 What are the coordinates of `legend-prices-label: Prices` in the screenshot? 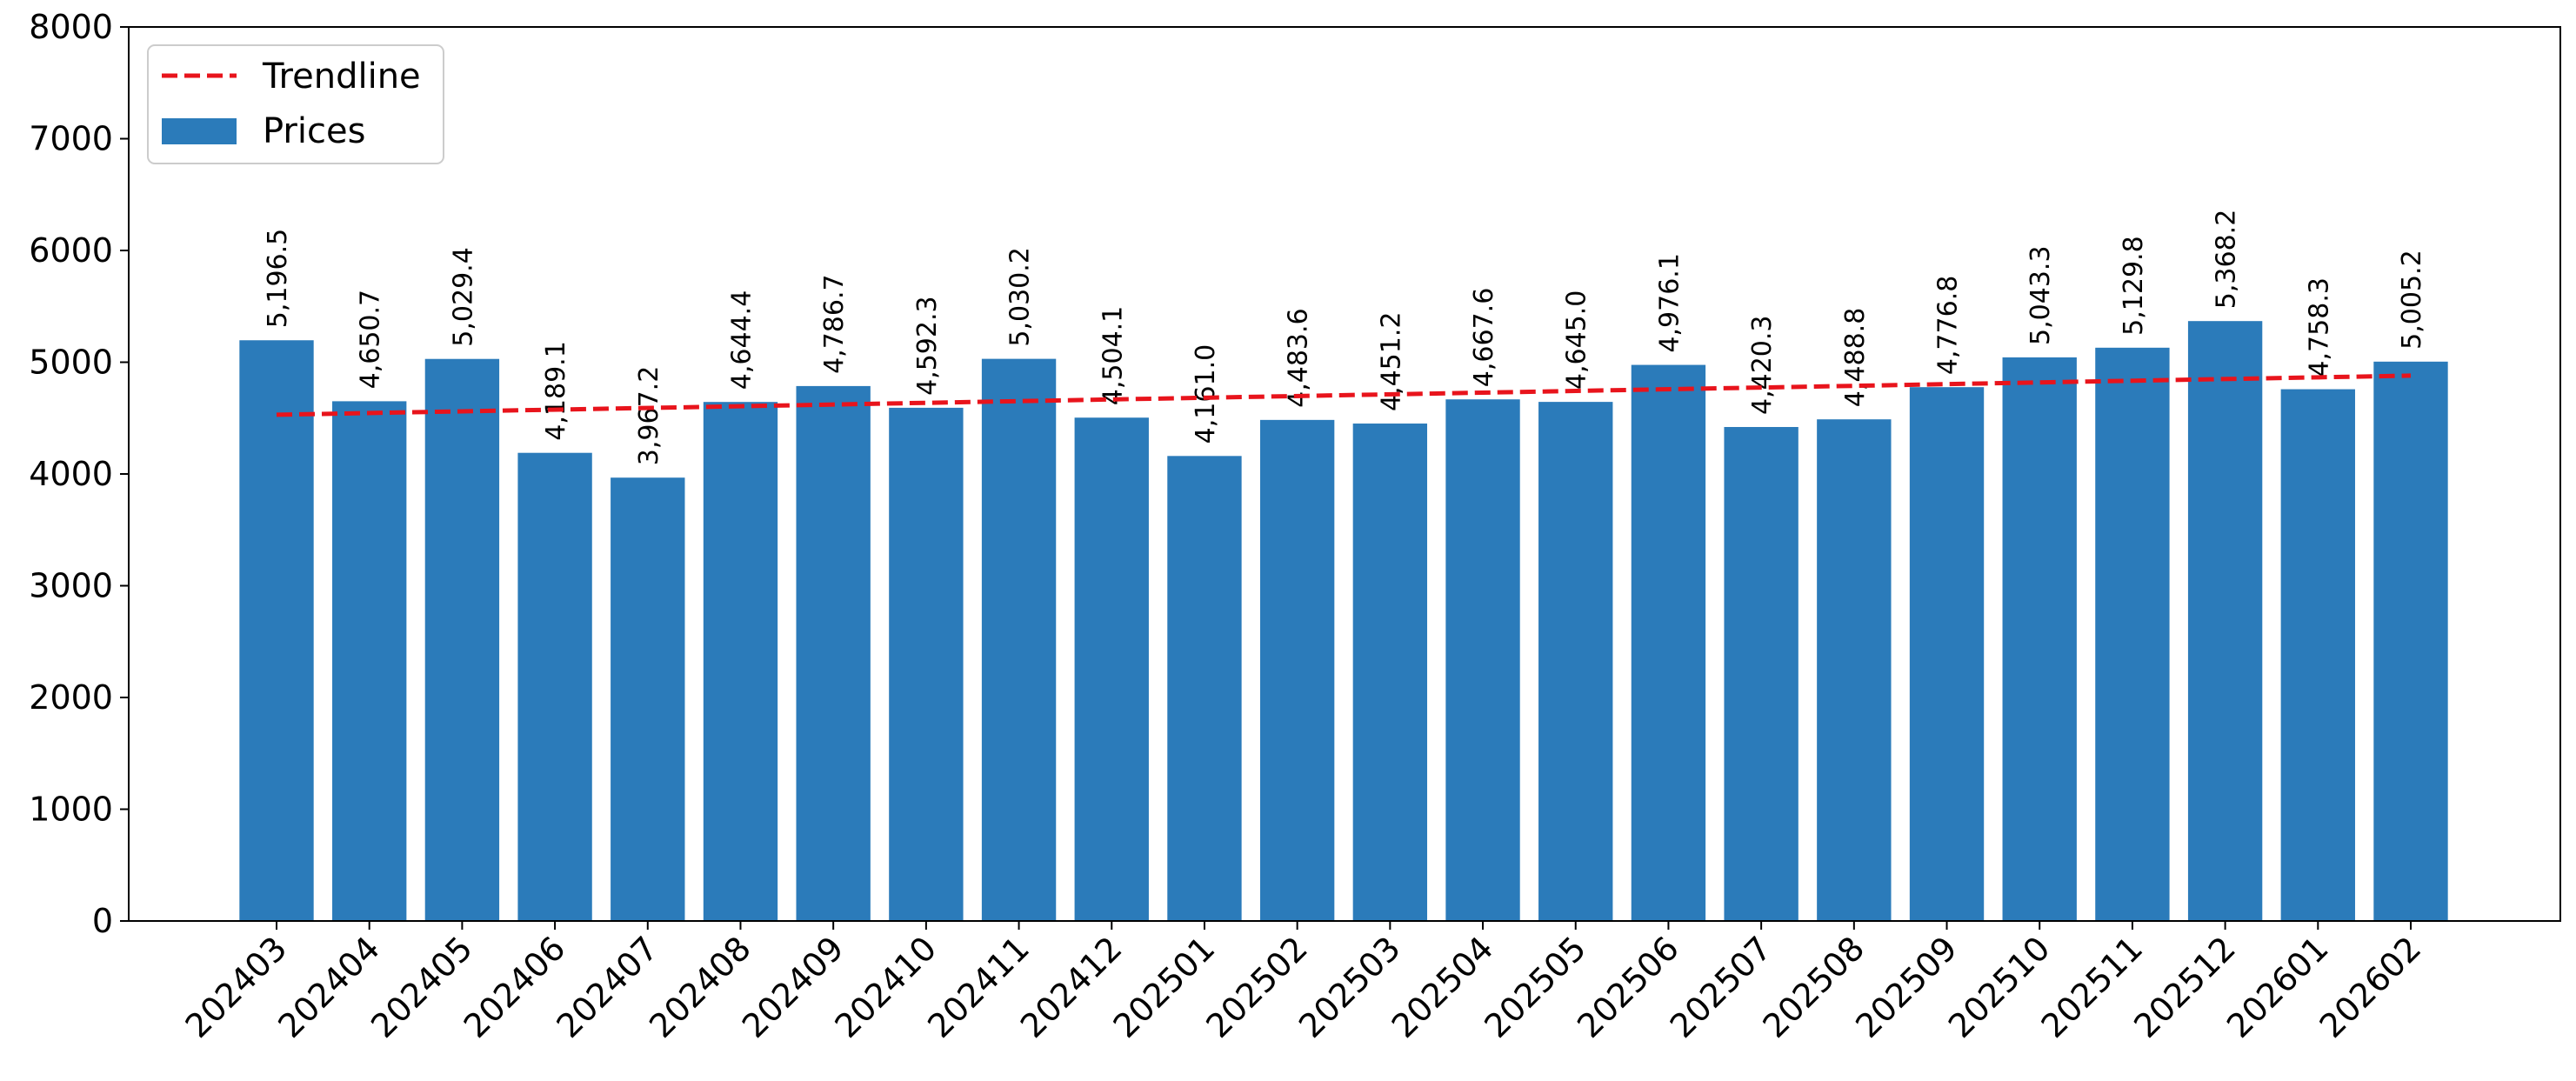 It's located at (314, 131).